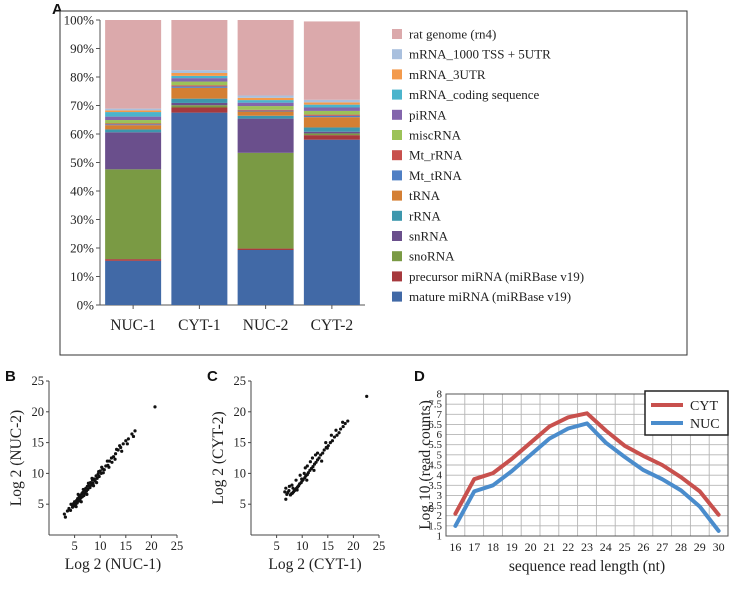  What do you see at coordinates (700, 547) in the screenshot?
I see `x-tick-label: 29` at bounding box center [700, 547].